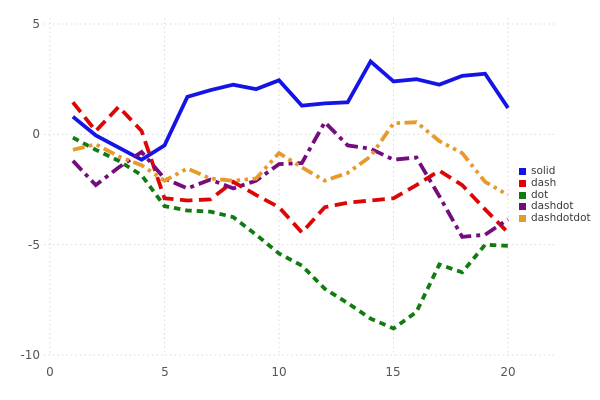 The width and height of the screenshot is (600, 400). Describe the element at coordinates (522, 207) in the screenshot. I see `dashdot-series-swatch-icon` at that location.